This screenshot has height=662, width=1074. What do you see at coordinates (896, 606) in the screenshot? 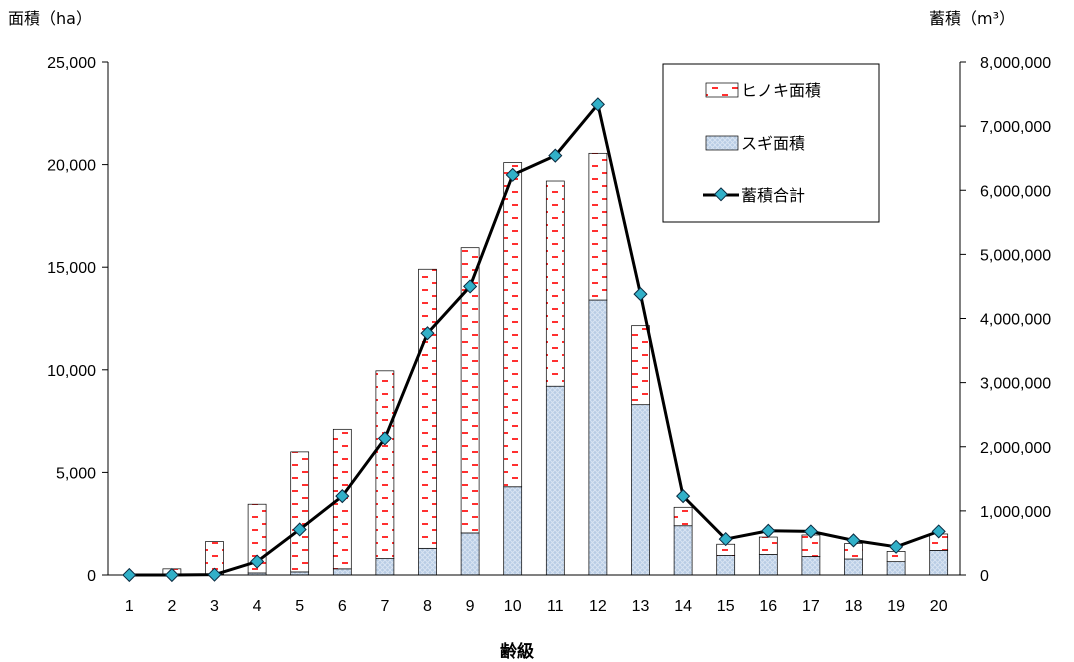
I see `x-tick-label: 19` at bounding box center [896, 606].